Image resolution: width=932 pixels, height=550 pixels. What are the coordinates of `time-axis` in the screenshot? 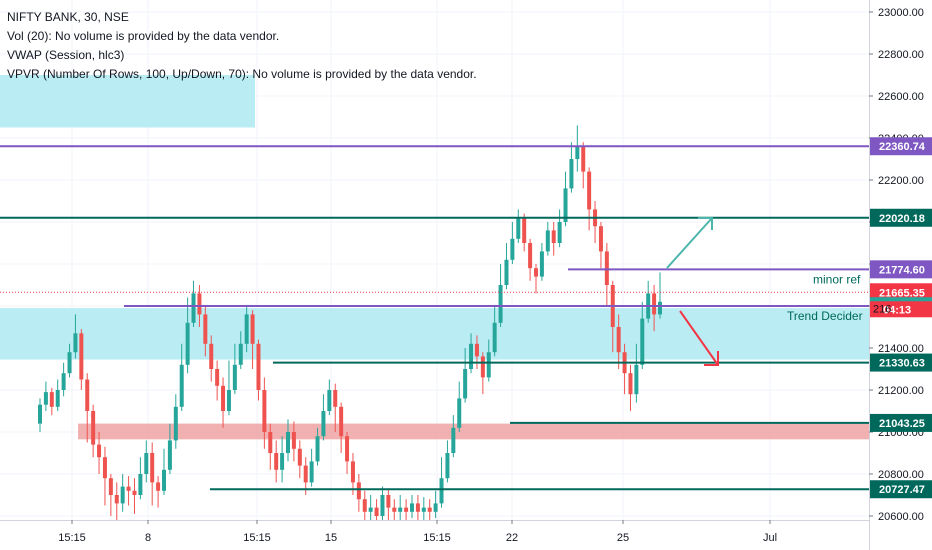 It's located at (434, 535).